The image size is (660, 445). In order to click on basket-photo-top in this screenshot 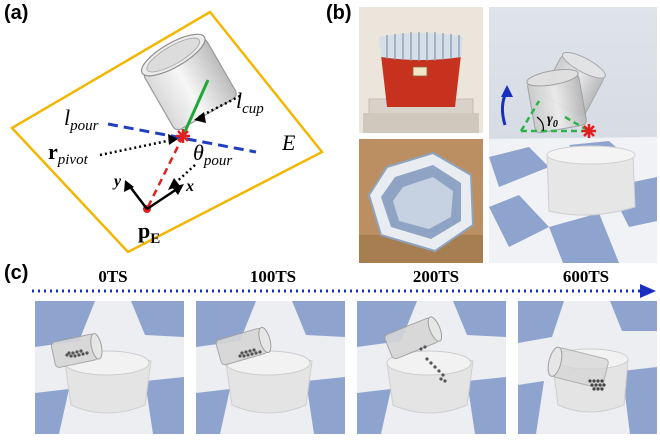, I will do `click(421, 201)`.